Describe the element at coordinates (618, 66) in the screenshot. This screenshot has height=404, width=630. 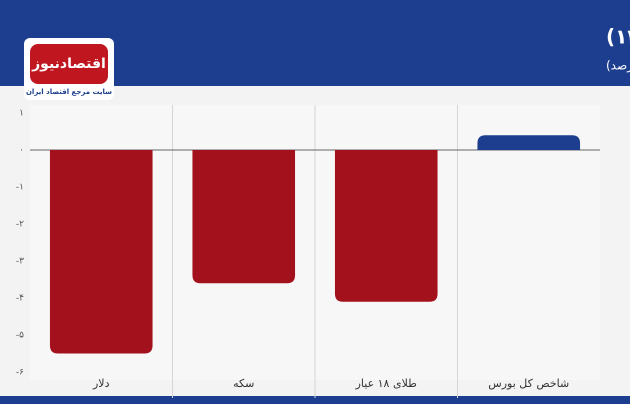
I see `chart-subtitle: (واحد: درصد)` at that location.